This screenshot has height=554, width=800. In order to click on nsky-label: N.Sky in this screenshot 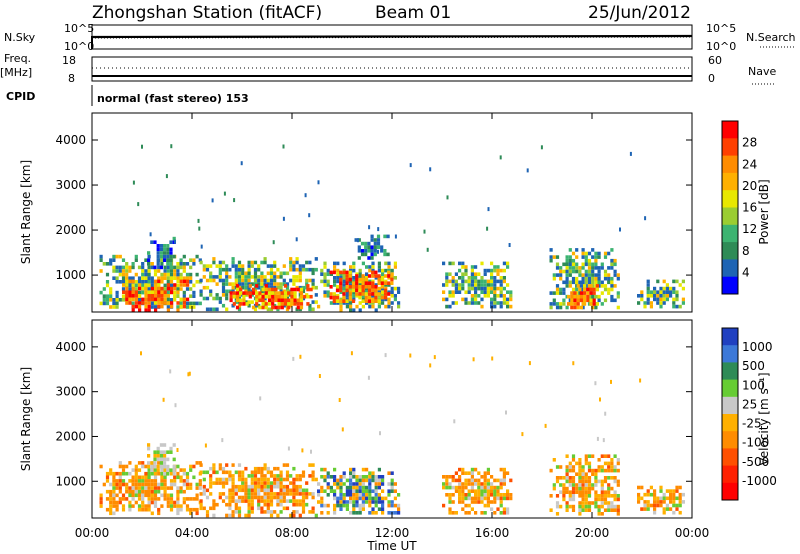, I will do `click(20, 37)`.